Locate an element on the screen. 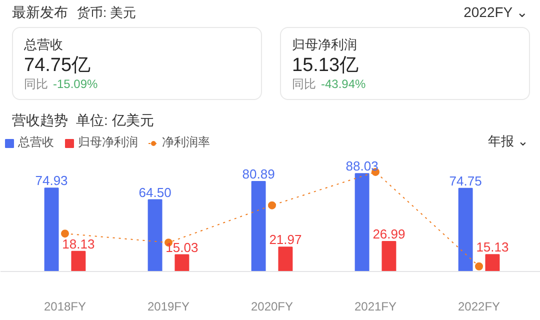  text: -15.09% is located at coordinates (75, 84).